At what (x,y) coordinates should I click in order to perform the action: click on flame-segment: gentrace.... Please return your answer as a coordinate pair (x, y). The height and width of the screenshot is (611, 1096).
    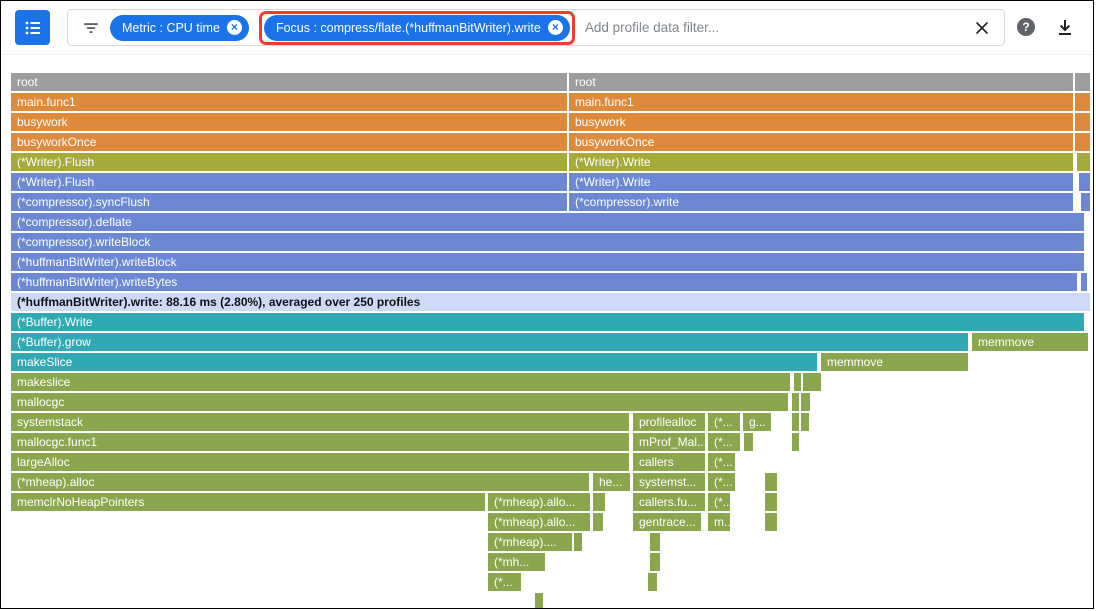
    Looking at the image, I should click on (667, 522).